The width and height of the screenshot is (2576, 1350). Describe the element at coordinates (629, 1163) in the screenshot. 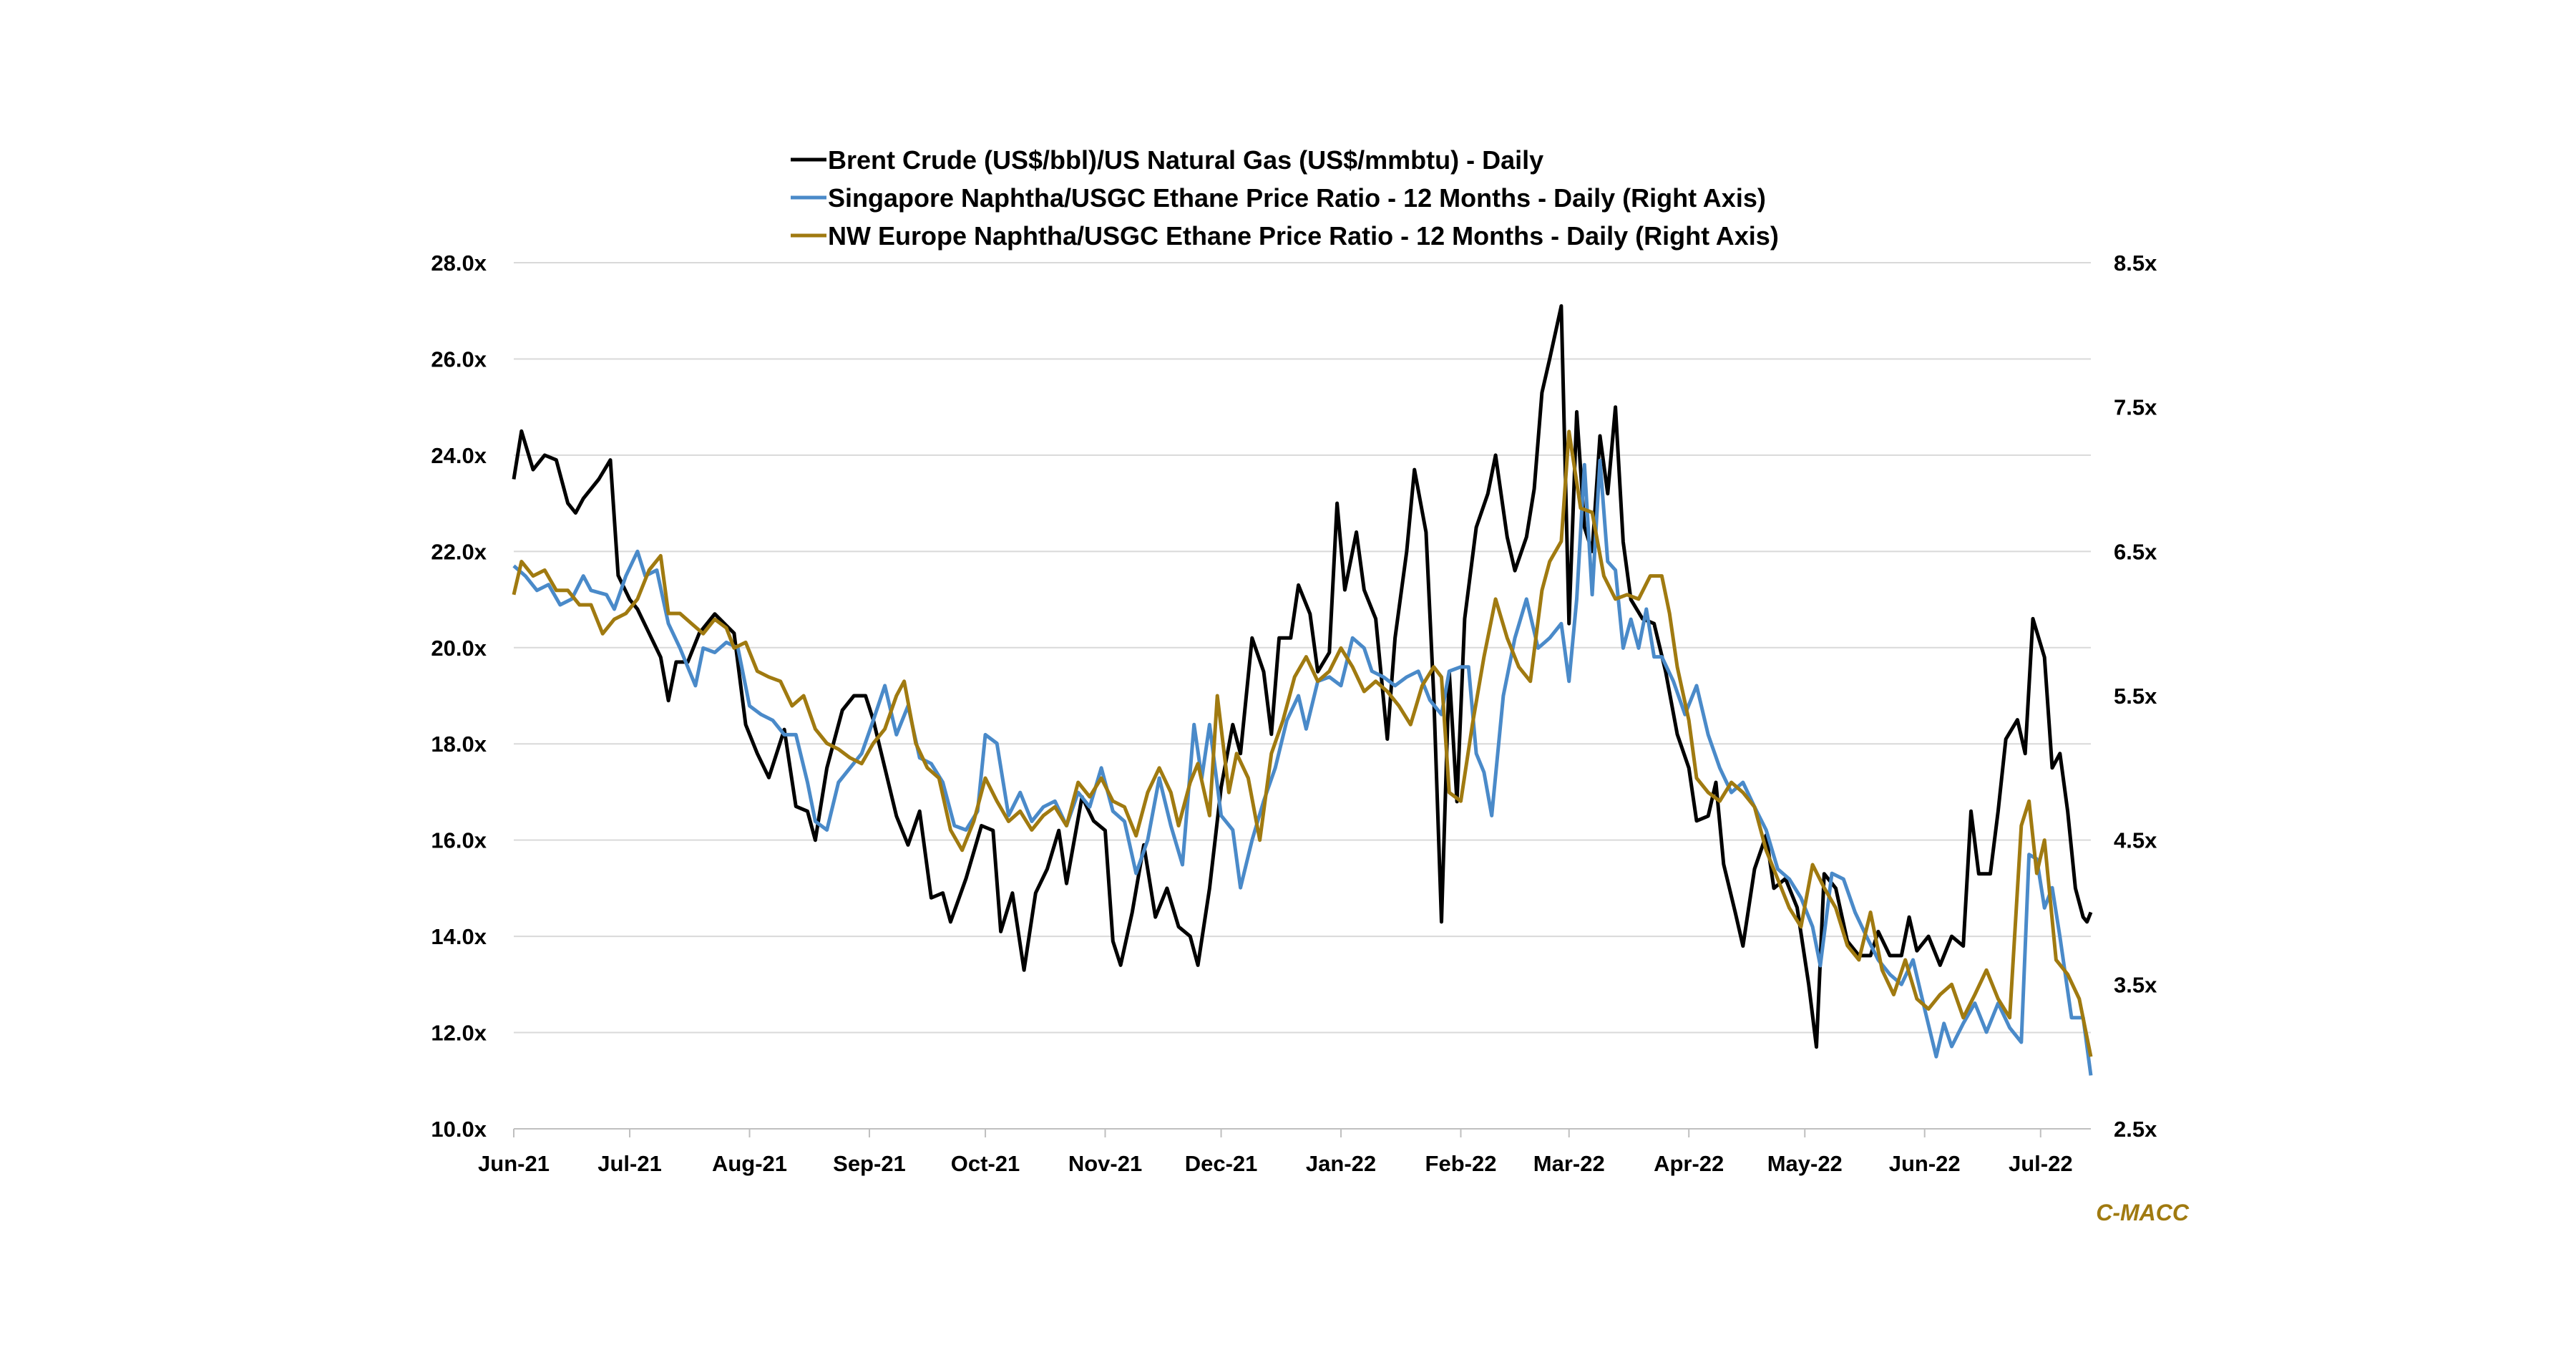

I see `x-tick-label: Jul-21` at that location.